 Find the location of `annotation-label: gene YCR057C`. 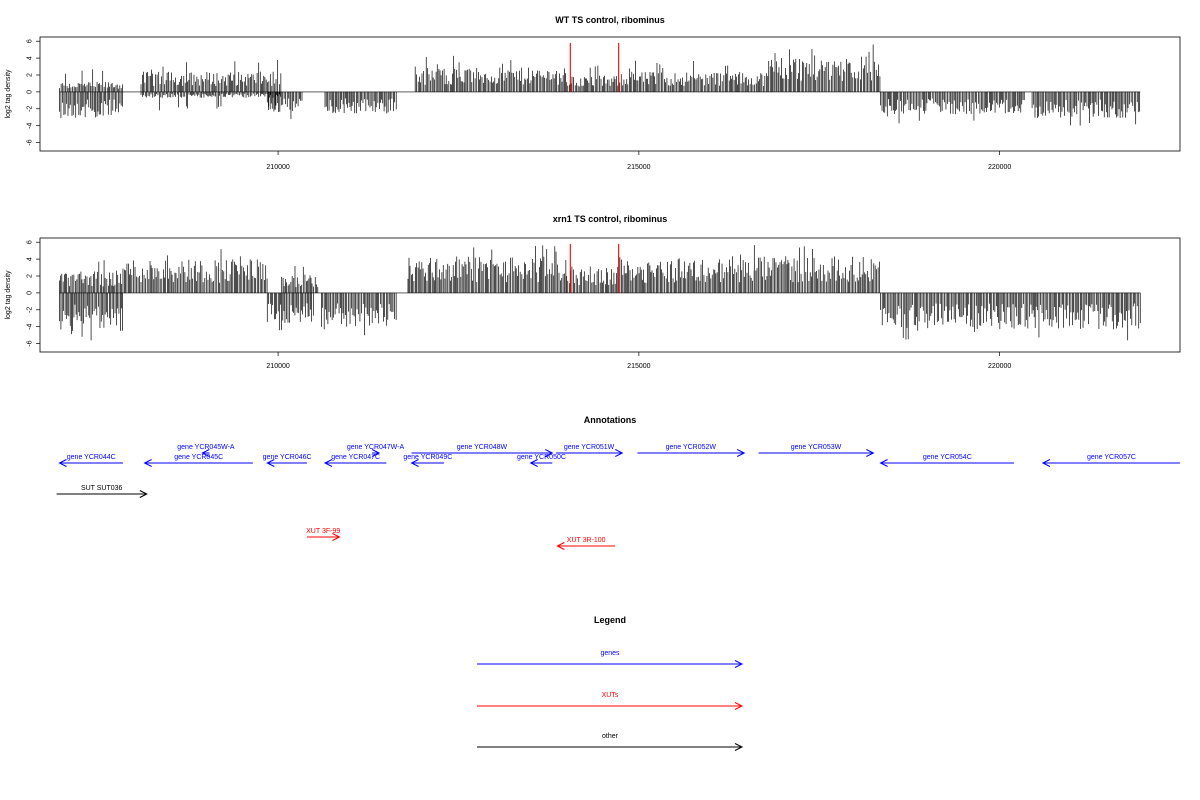

annotation-label: gene YCR057C is located at coordinates (1111, 457).